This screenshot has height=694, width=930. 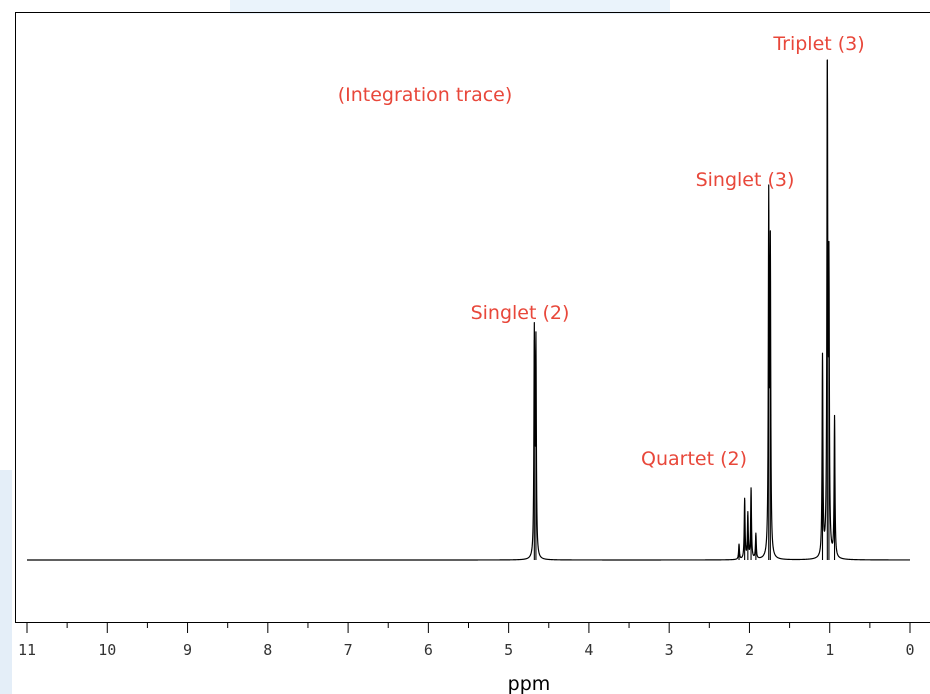 What do you see at coordinates (468, 627) in the screenshot?
I see `x-axis-ticks` at bounding box center [468, 627].